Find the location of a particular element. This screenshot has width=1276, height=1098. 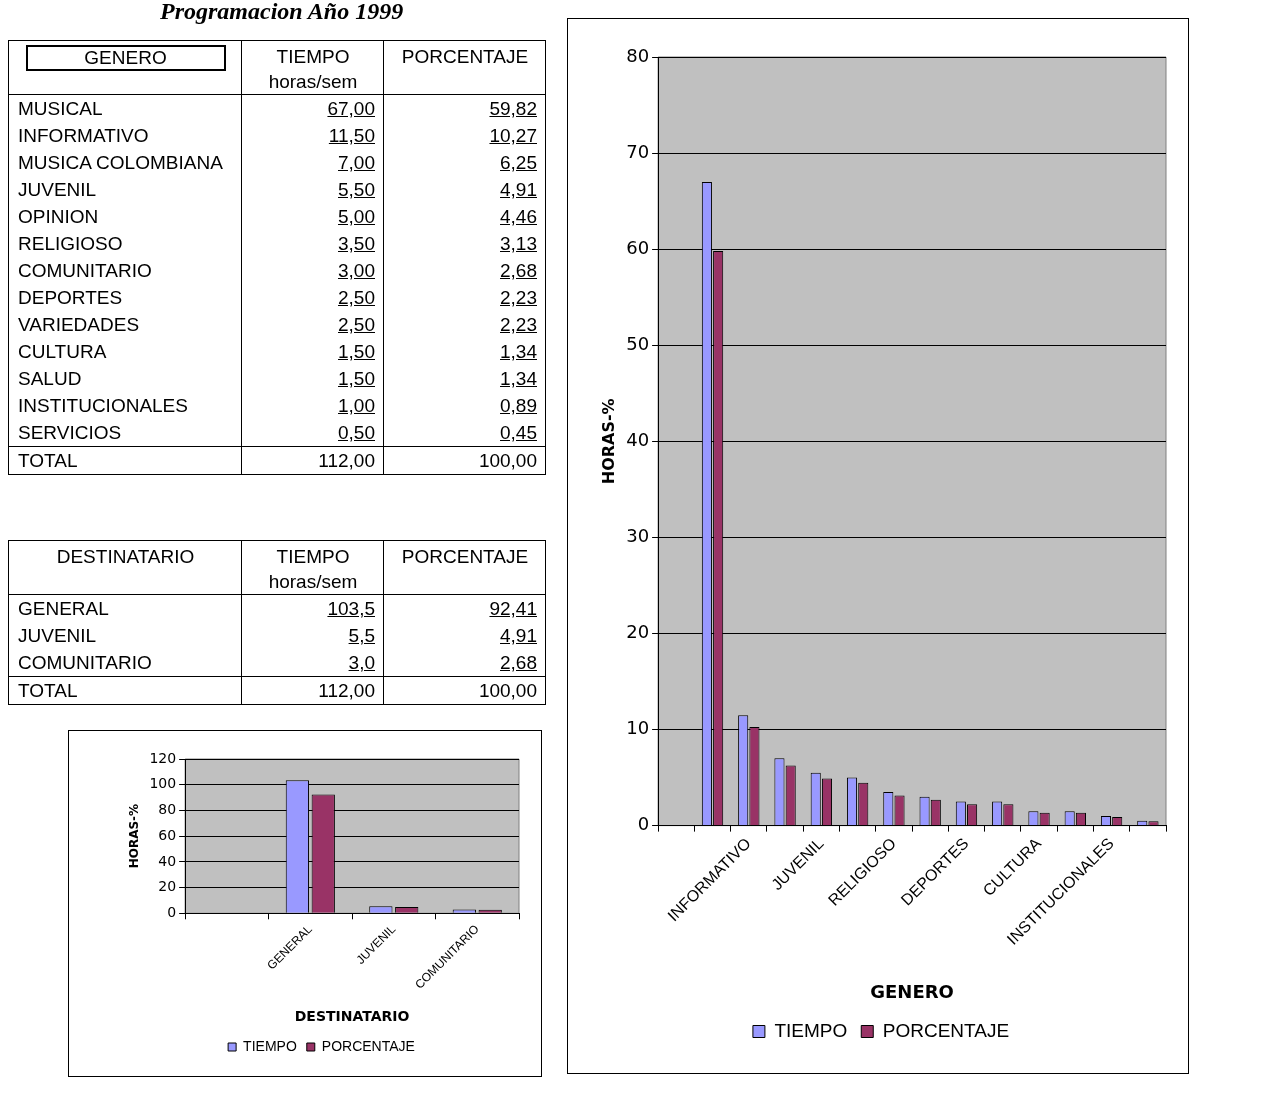

text: MUSICA COLOMBIANA is located at coordinates (125, 162).